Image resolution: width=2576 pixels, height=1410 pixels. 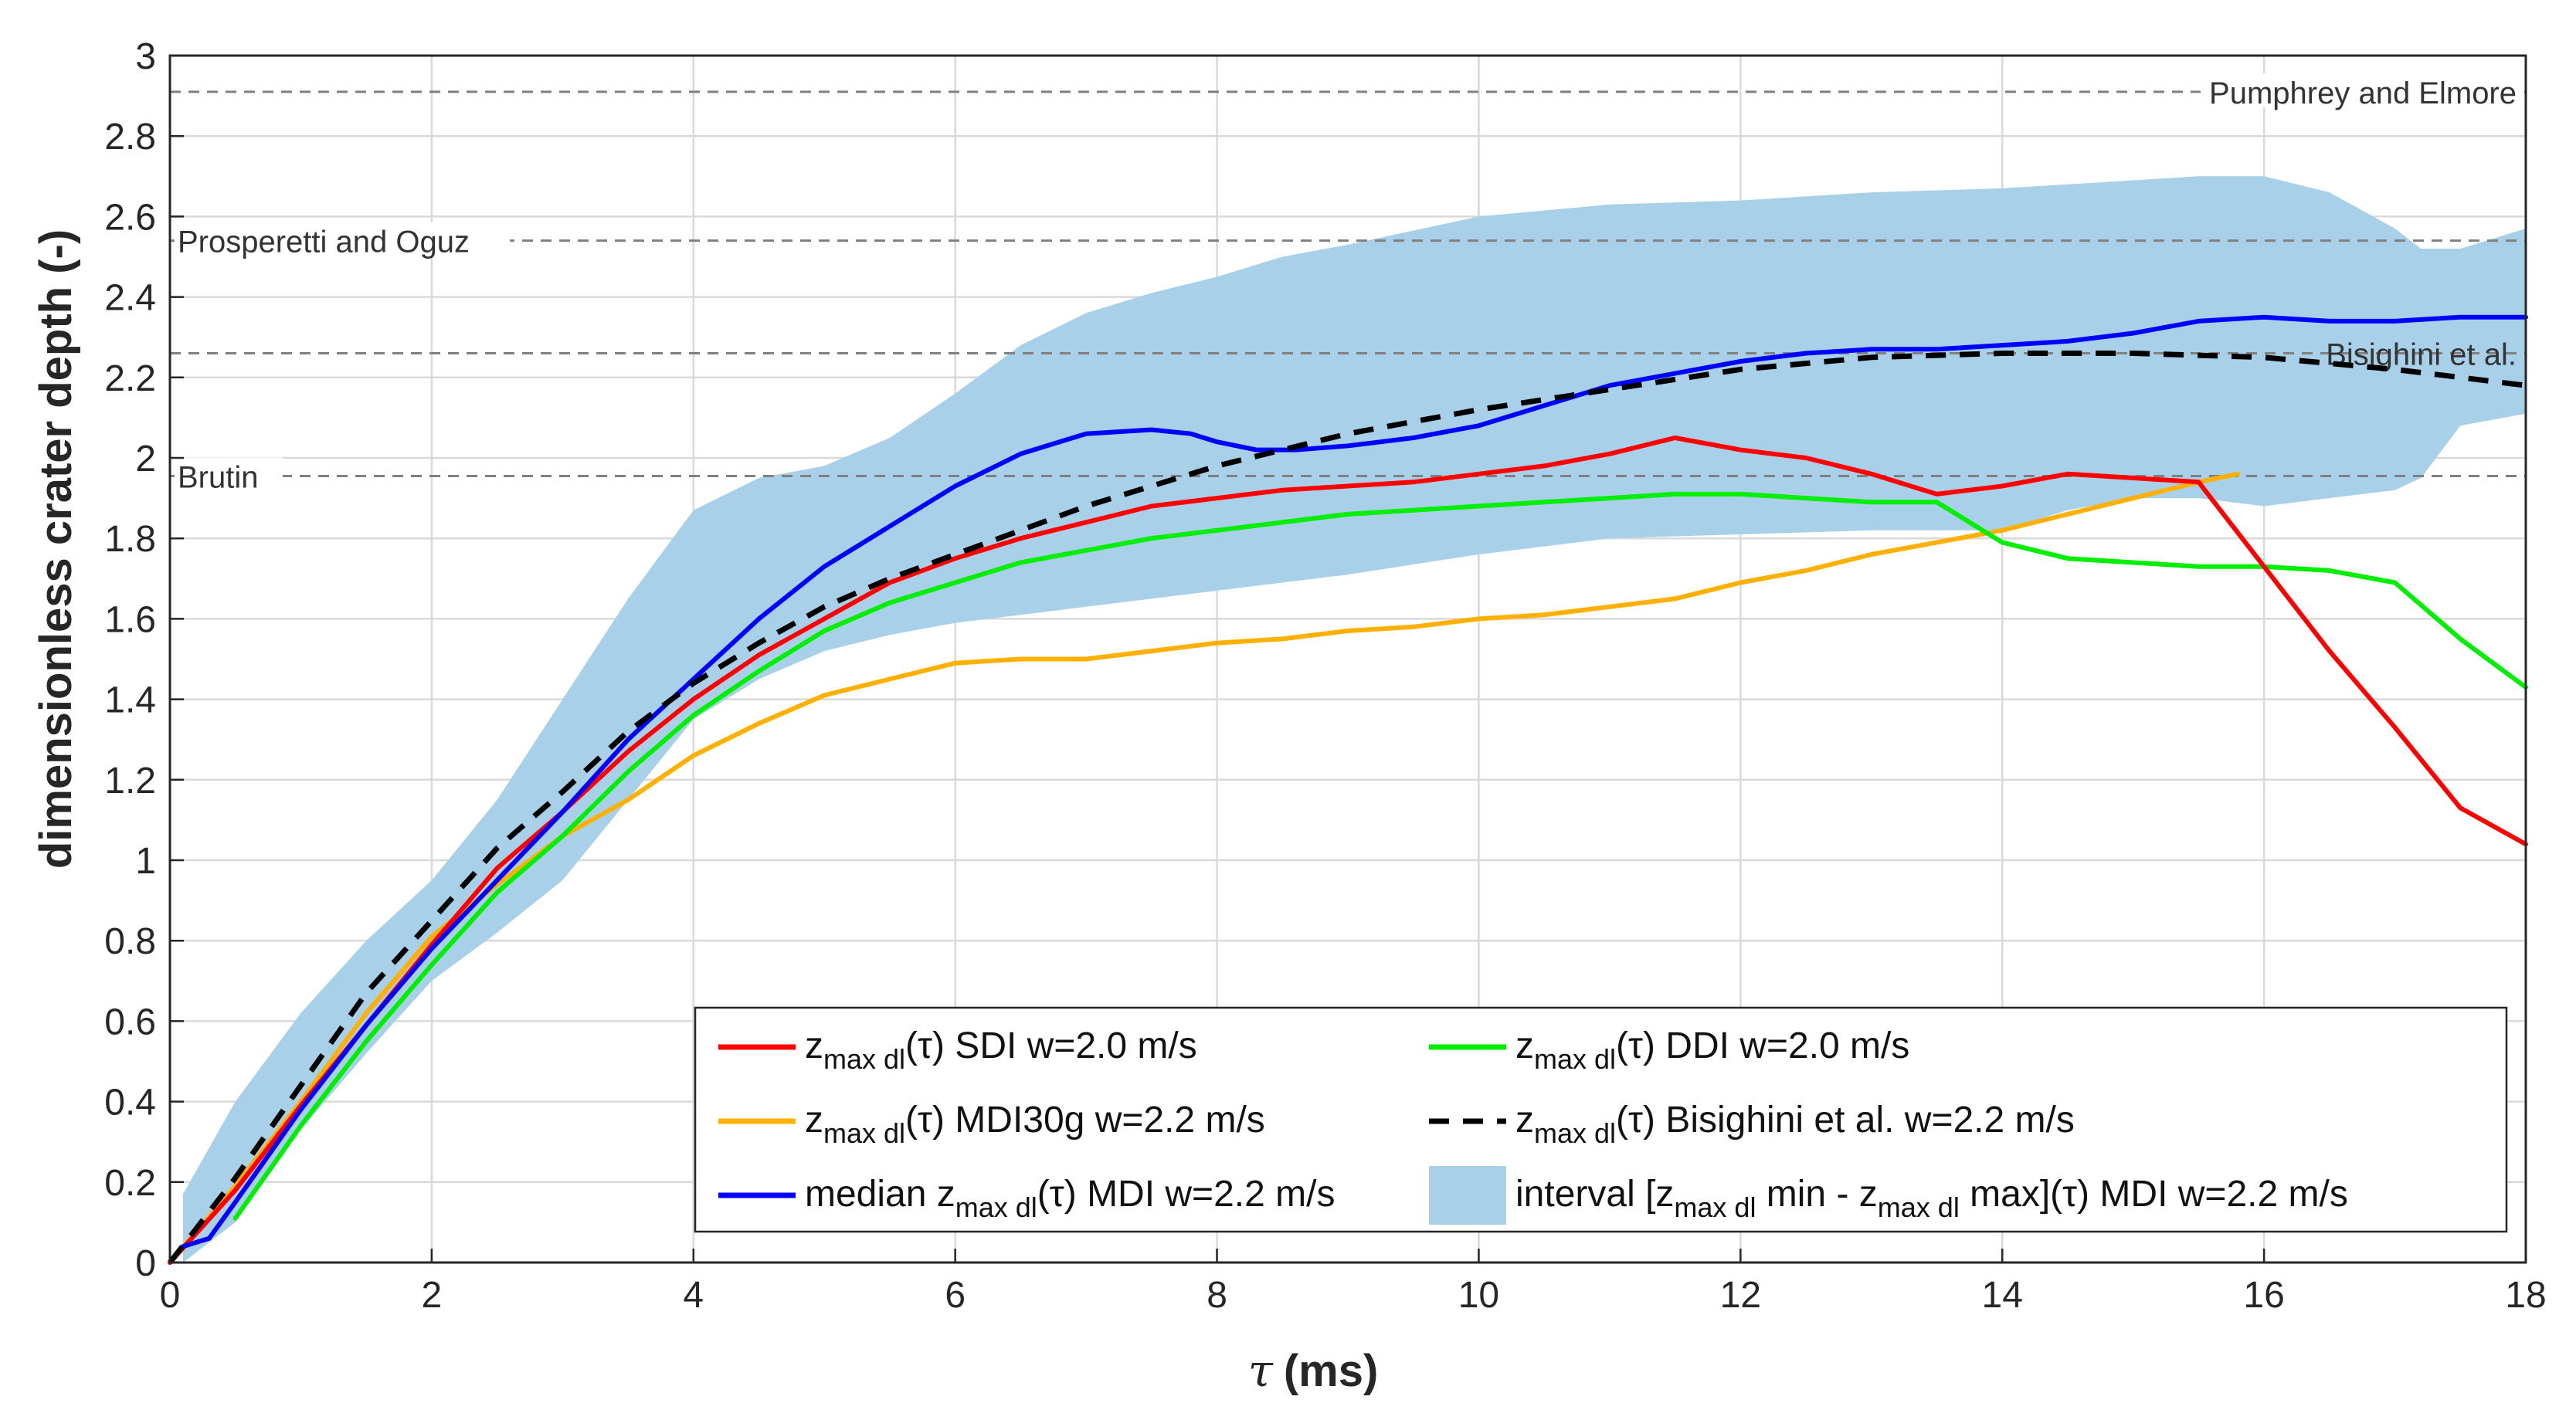 I want to click on x-tick-label: 4, so click(x=693, y=1295).